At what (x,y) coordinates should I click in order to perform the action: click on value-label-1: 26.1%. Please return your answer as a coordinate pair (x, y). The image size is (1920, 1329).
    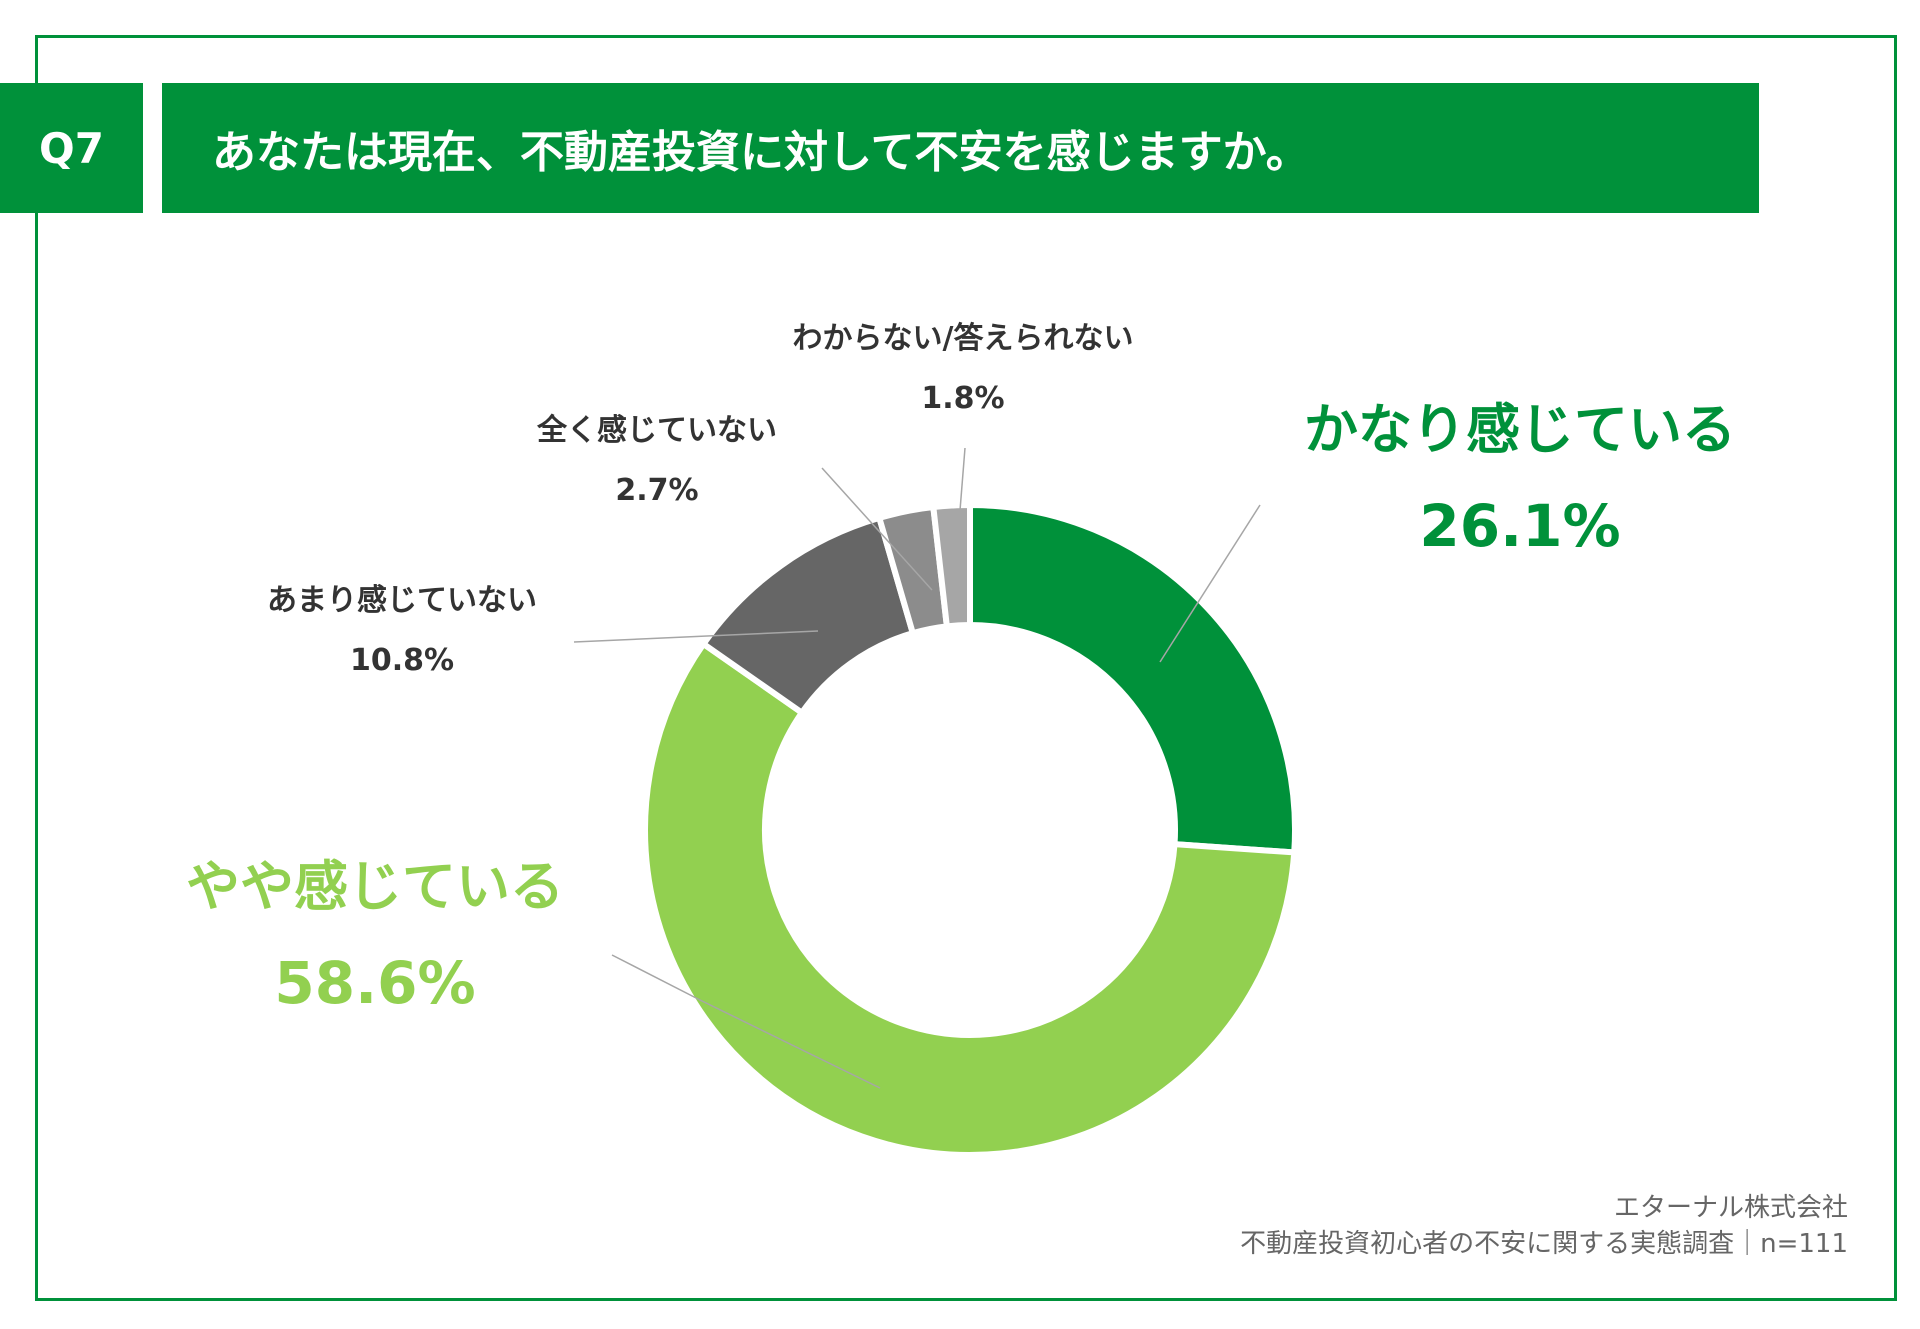
    Looking at the image, I should click on (1519, 526).